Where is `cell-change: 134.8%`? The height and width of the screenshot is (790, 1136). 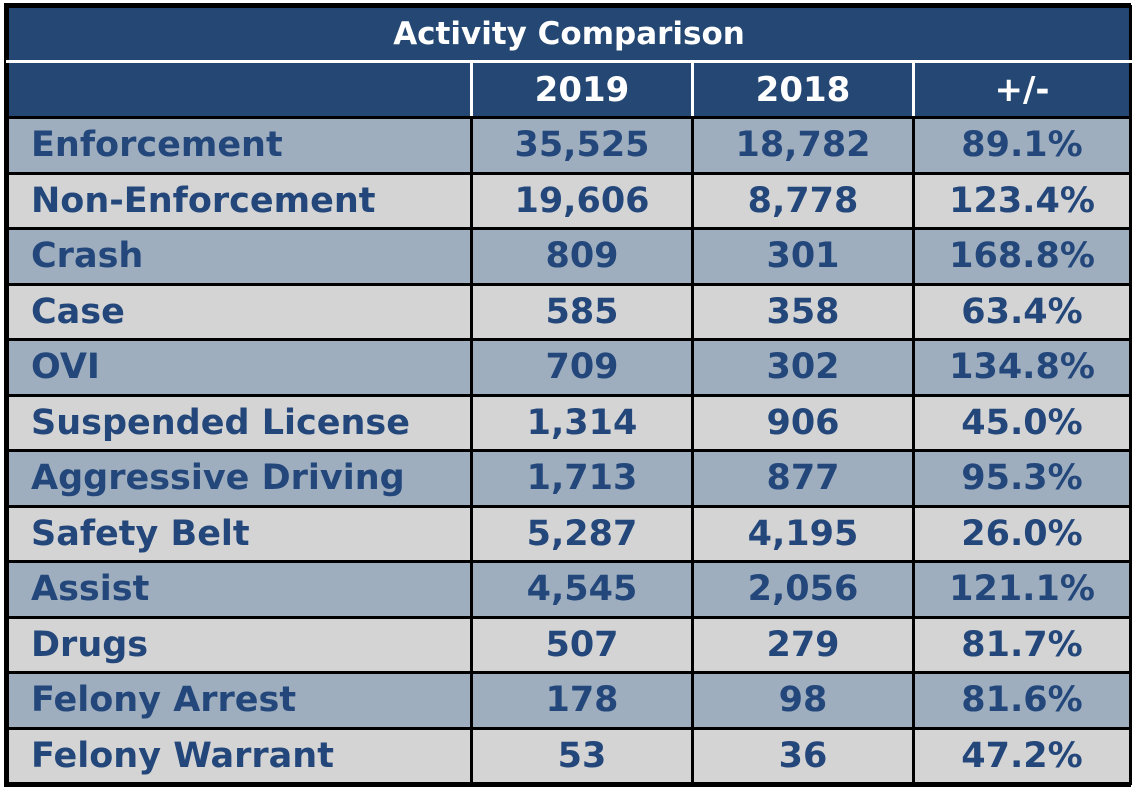
cell-change: 134.8% is located at coordinates (1022, 367).